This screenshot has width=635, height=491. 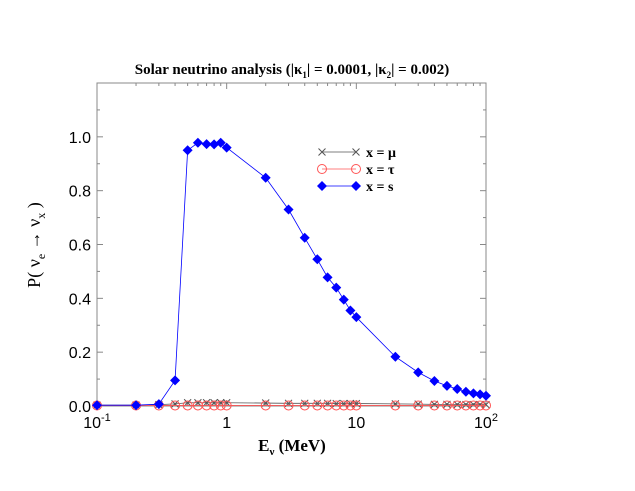 I want to click on legend: x = μ x = τ x = s, so click(x=356, y=170).